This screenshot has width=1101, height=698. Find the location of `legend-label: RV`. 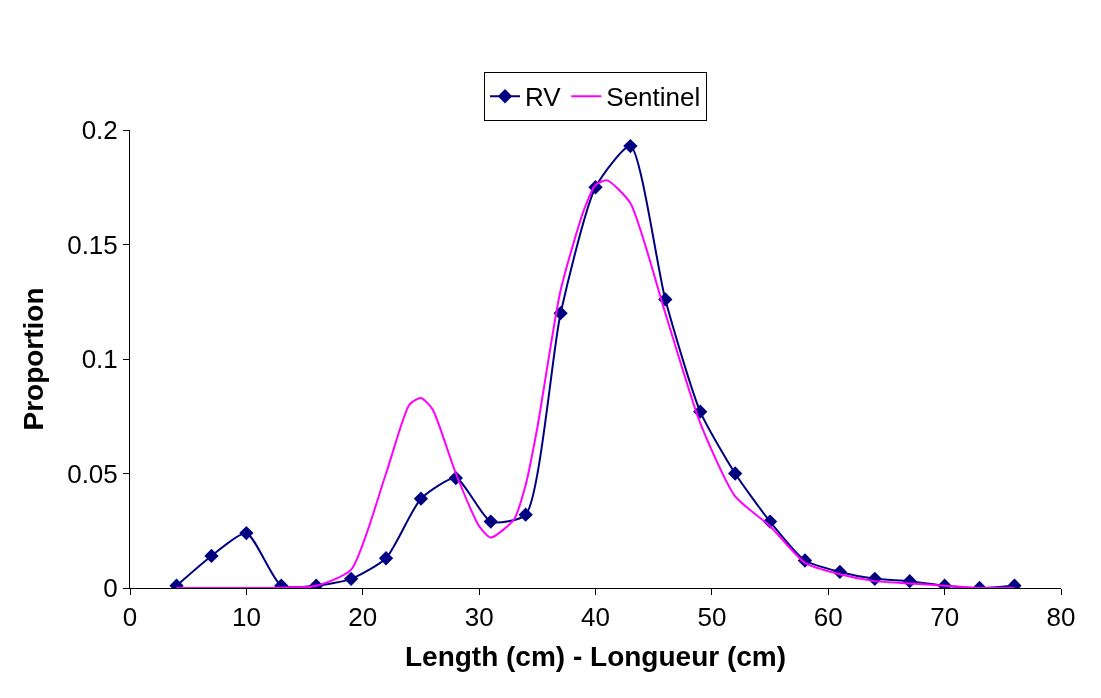

legend-label: RV is located at coordinates (543, 97).